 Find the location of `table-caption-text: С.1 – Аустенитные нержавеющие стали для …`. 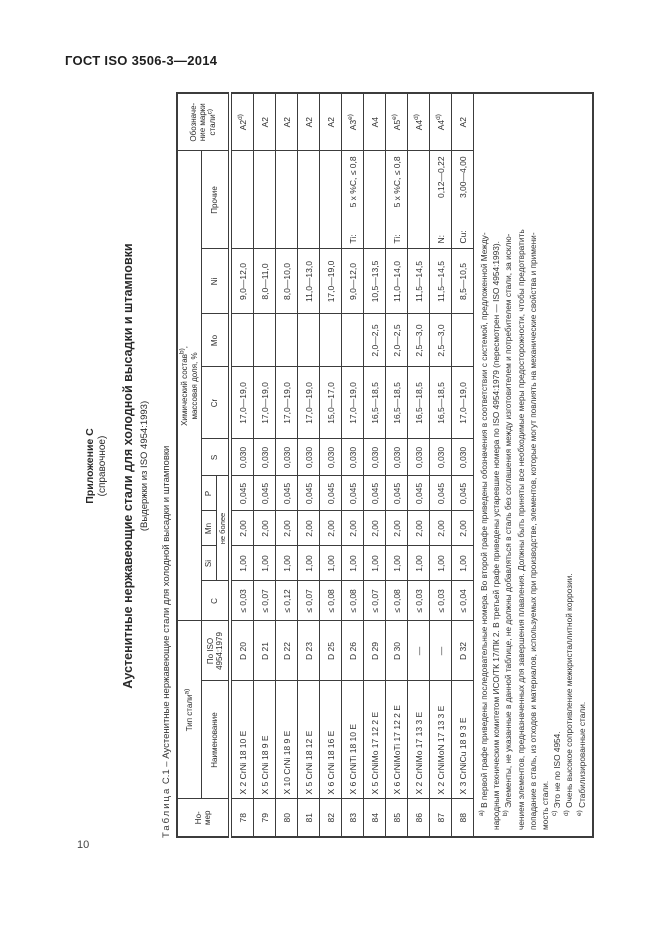

table-caption-text: С.1 – Аустенитные нержавеющие стали для … is located at coordinates (166, 616).